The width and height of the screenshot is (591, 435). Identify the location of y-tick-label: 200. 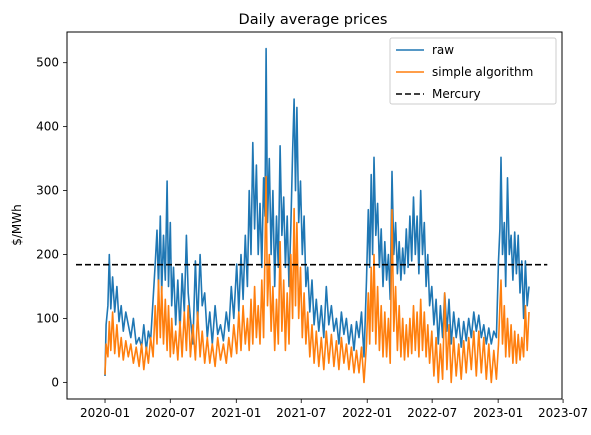
(47, 255).